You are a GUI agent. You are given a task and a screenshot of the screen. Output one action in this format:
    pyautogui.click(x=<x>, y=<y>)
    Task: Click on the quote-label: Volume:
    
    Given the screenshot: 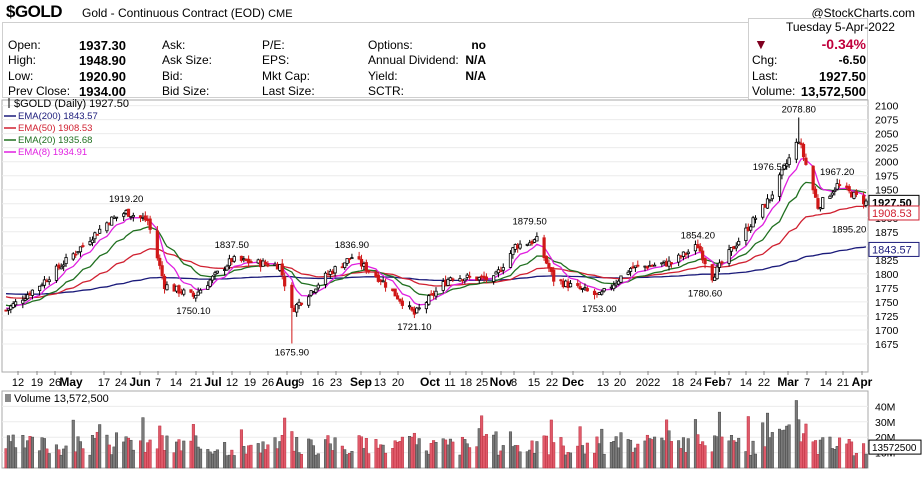 What is the action you would take?
    pyautogui.click(x=774, y=91)
    